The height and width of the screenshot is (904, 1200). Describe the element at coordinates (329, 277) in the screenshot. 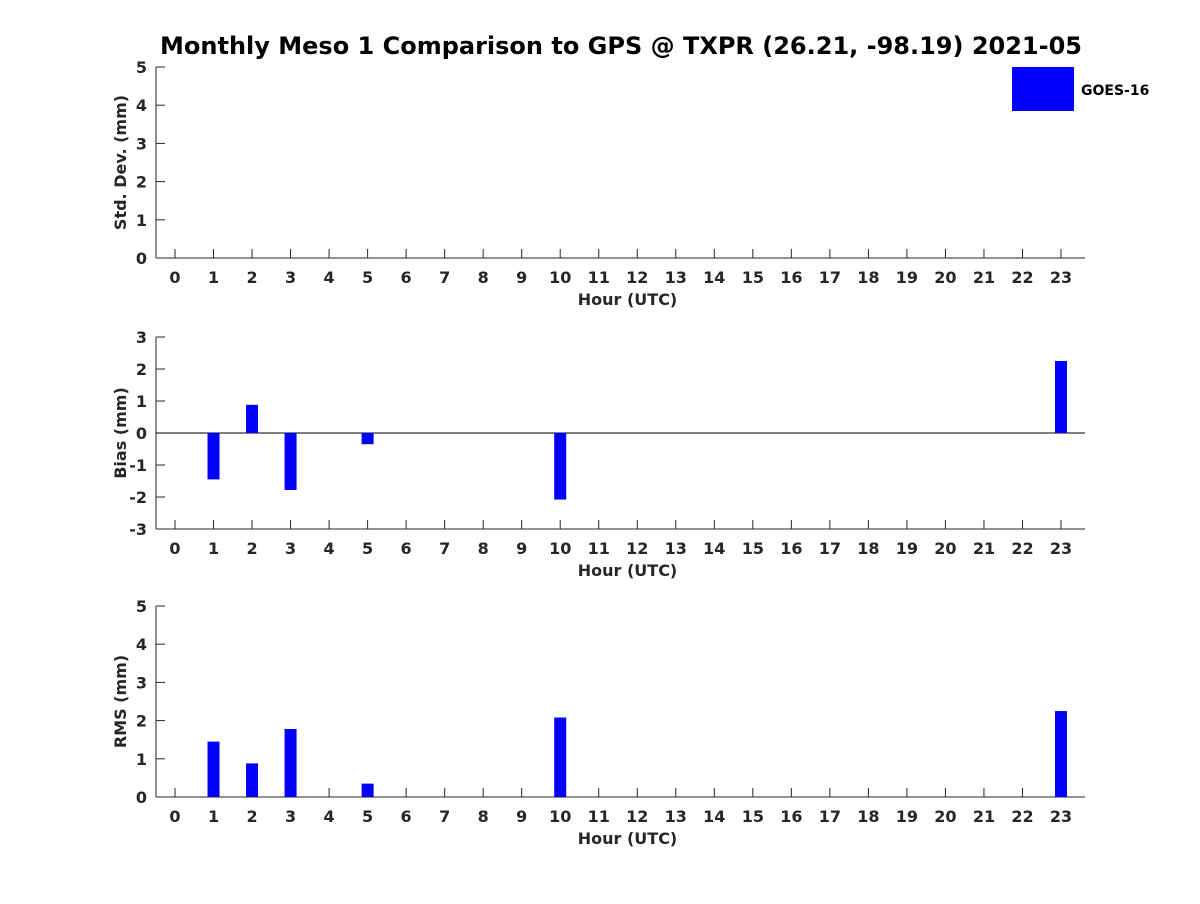

I see `stddev-xtick-label: 4` at that location.